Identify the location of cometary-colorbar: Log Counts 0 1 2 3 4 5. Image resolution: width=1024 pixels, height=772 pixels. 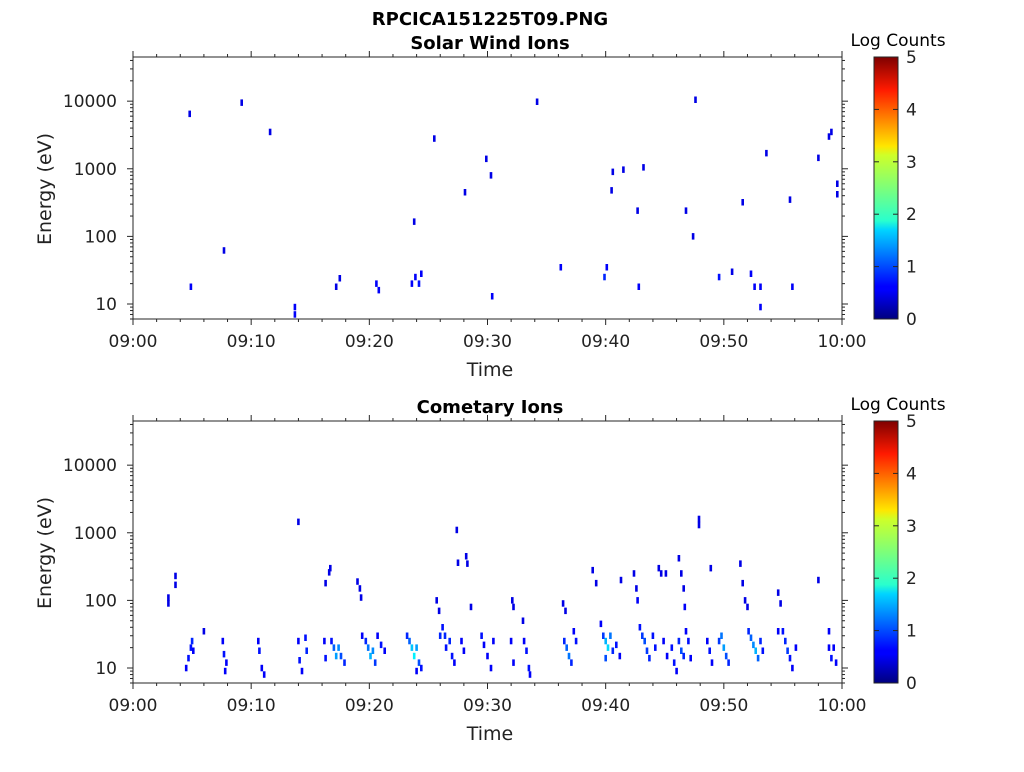
(897, 544).